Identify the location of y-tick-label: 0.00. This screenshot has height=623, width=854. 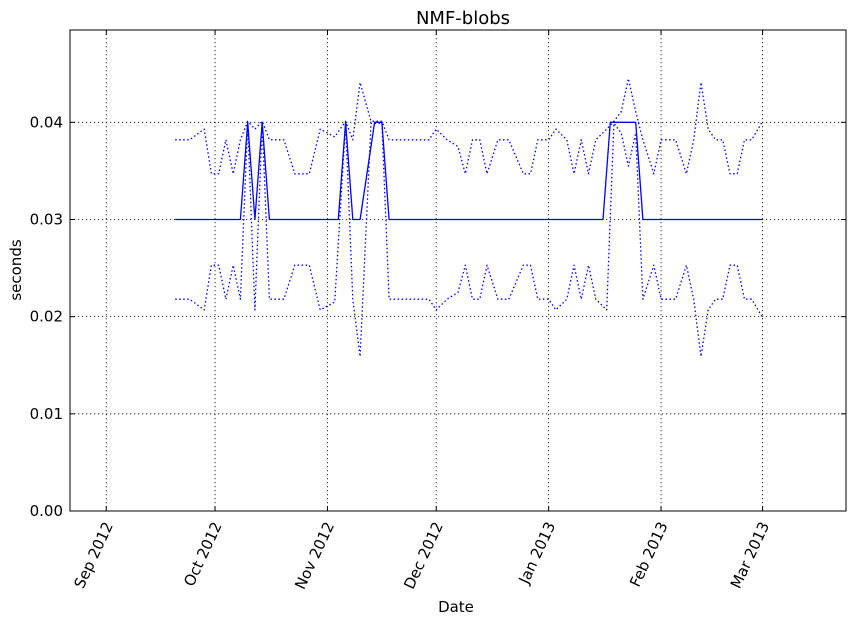
(46, 511).